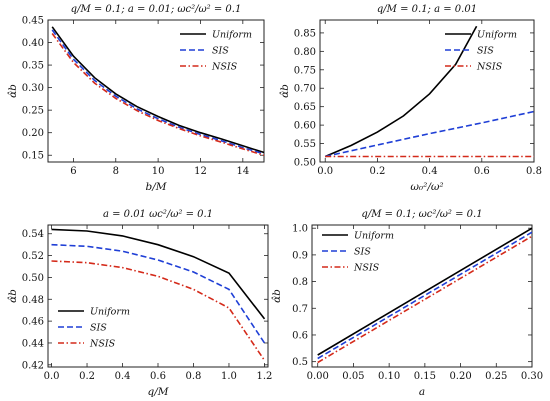  I want to click on y-tick-label: 0.5, so click(300, 362).